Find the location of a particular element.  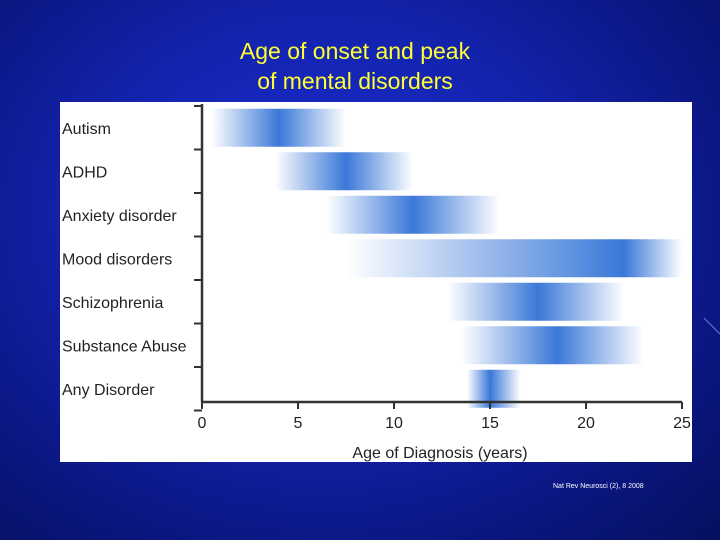

slide-title-line-2: of mental disorders is located at coordinates (355, 81).